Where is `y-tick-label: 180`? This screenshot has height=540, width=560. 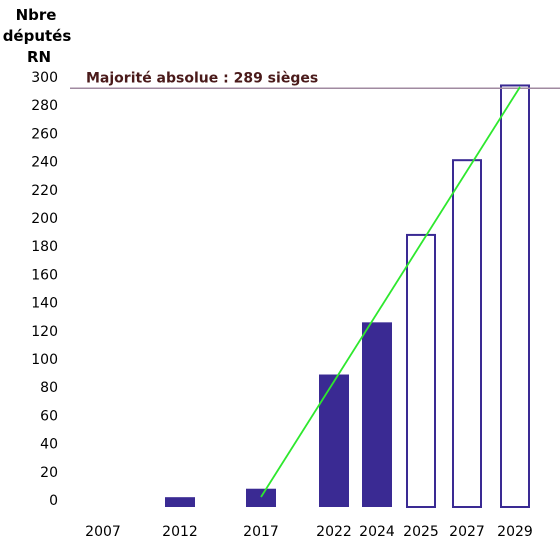
y-tick-label: 180 is located at coordinates (44, 247).